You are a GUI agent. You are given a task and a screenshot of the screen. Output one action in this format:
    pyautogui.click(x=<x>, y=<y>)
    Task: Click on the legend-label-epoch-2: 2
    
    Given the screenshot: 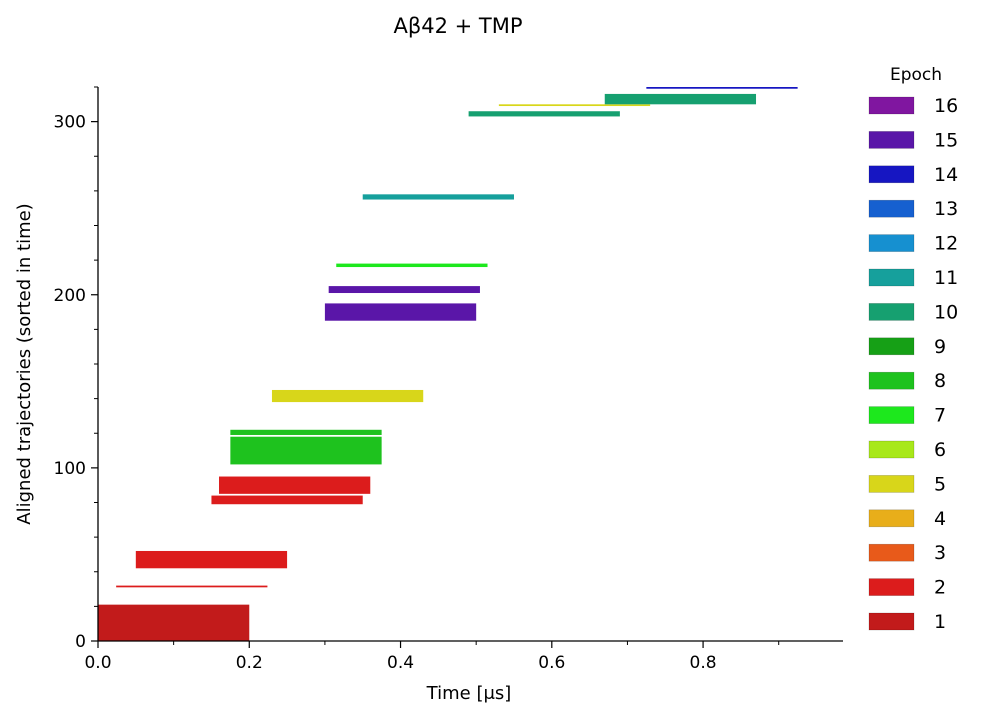 What is the action you would take?
    pyautogui.click(x=940, y=588)
    